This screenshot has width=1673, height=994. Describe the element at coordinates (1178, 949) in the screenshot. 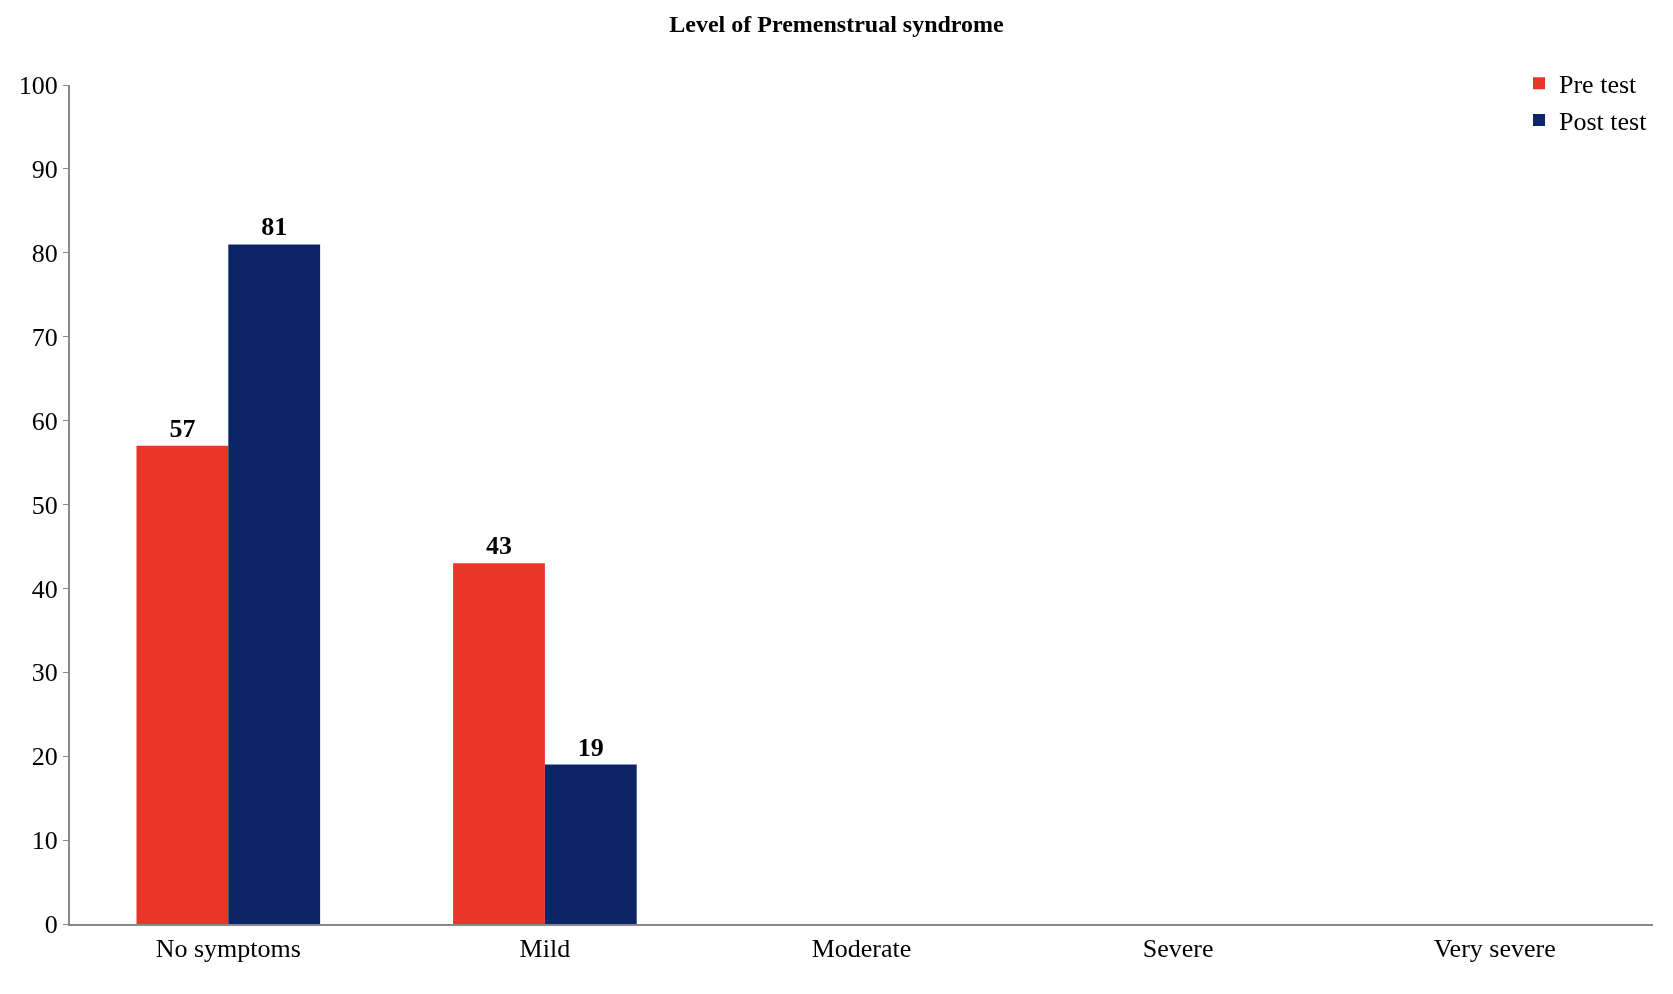

I see `x-tick-label: Severe` at that location.